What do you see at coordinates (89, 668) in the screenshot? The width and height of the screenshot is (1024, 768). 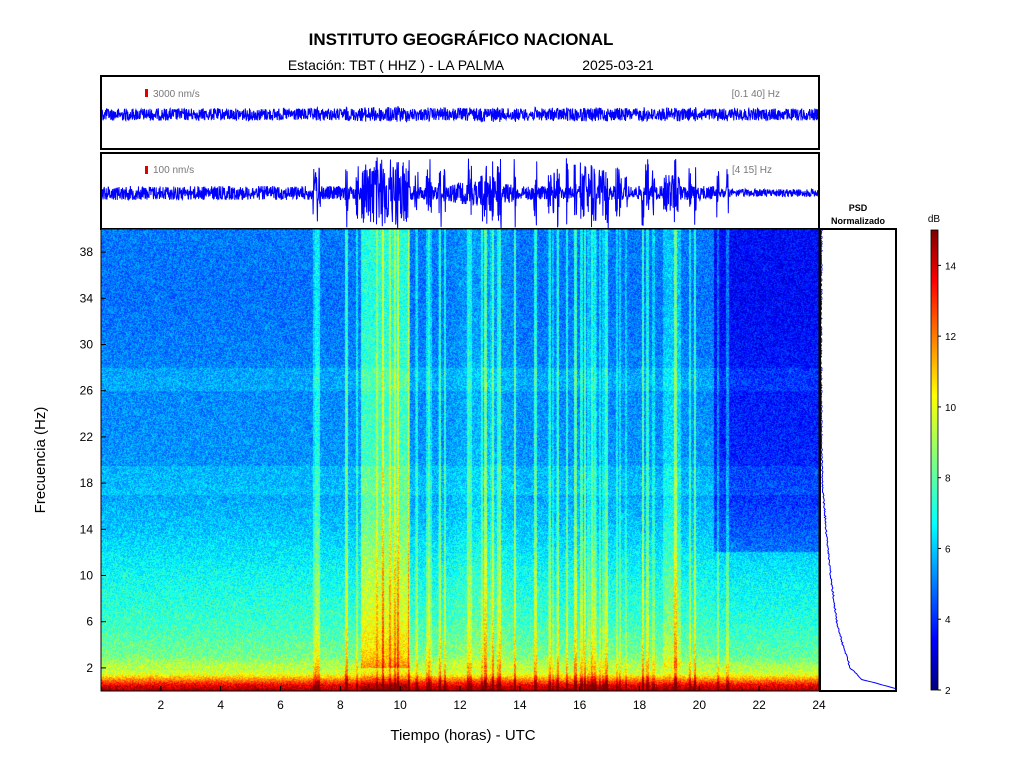 I see `y-tick-label: 2` at bounding box center [89, 668].